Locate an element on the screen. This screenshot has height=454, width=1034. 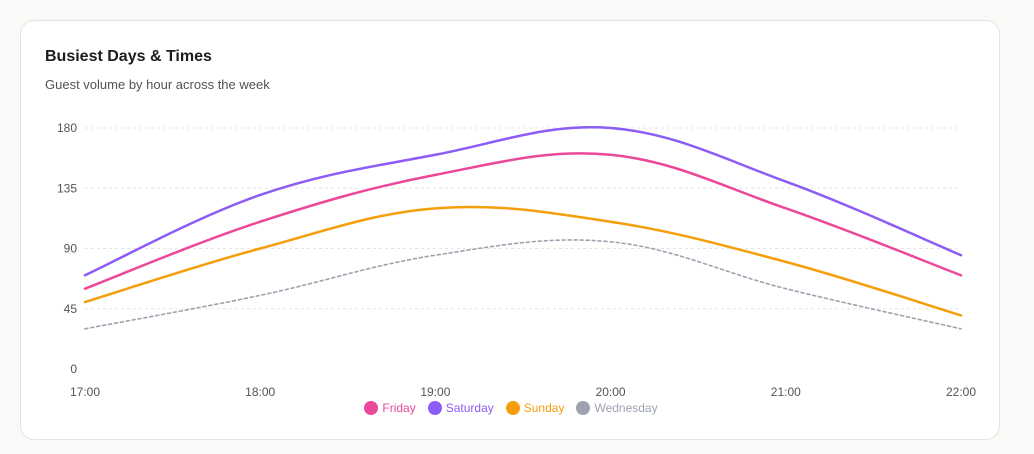
y-tick-label: 0 is located at coordinates (73, 369).